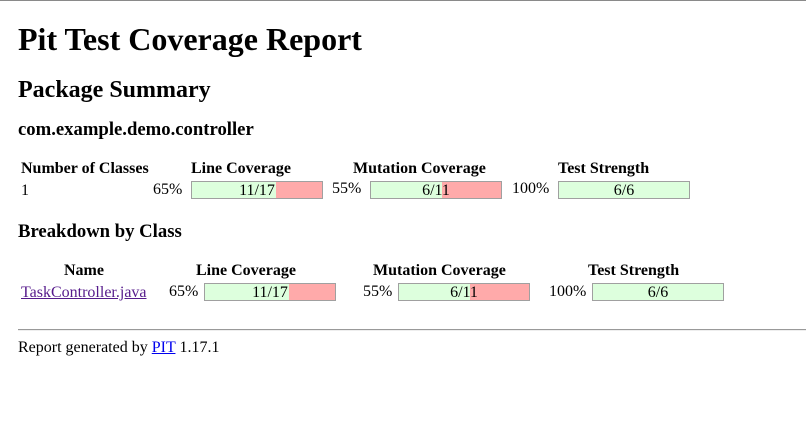  I want to click on header-number-of-classes: Number of Classes, so click(85, 168).